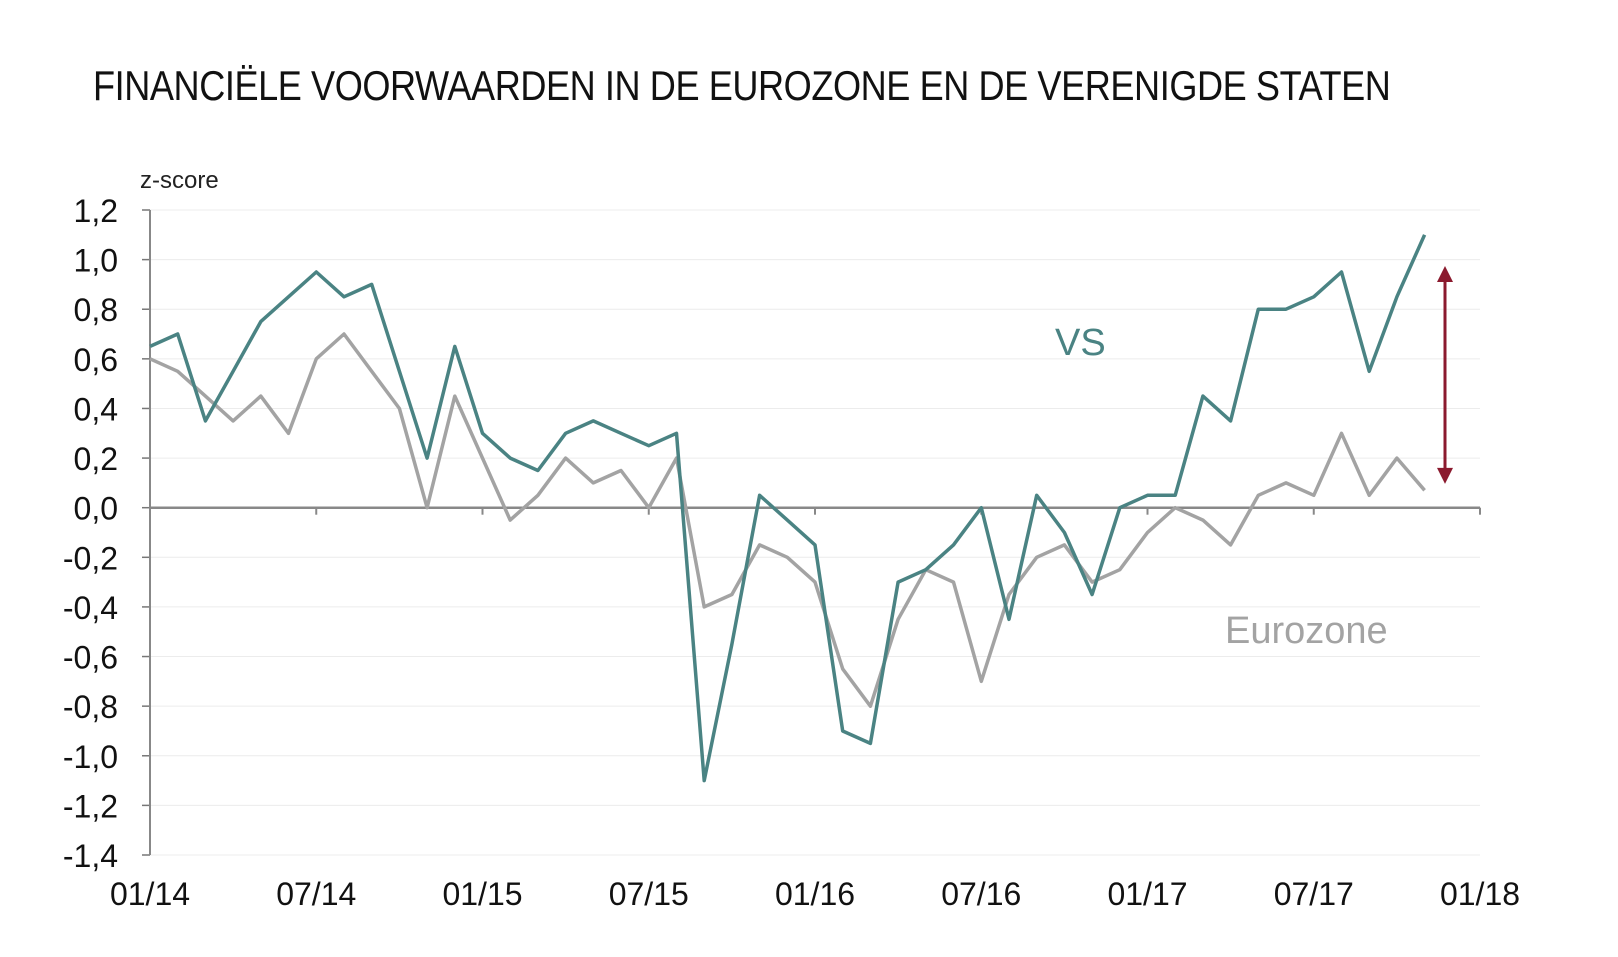 This screenshot has height=957, width=1618. I want to click on label-vs: VS, so click(1080, 343).